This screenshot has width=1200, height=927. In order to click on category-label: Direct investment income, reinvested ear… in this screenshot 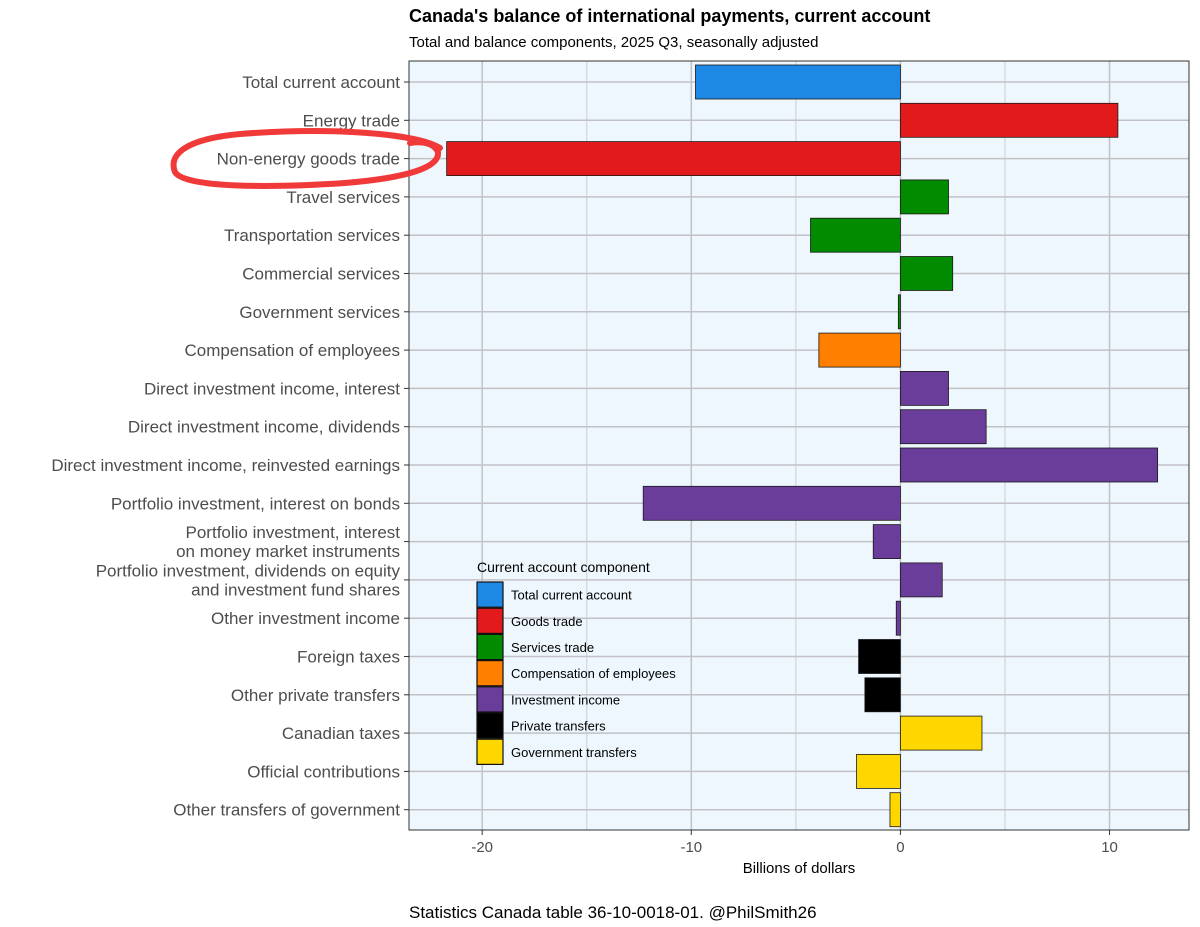, I will do `click(225, 465)`.